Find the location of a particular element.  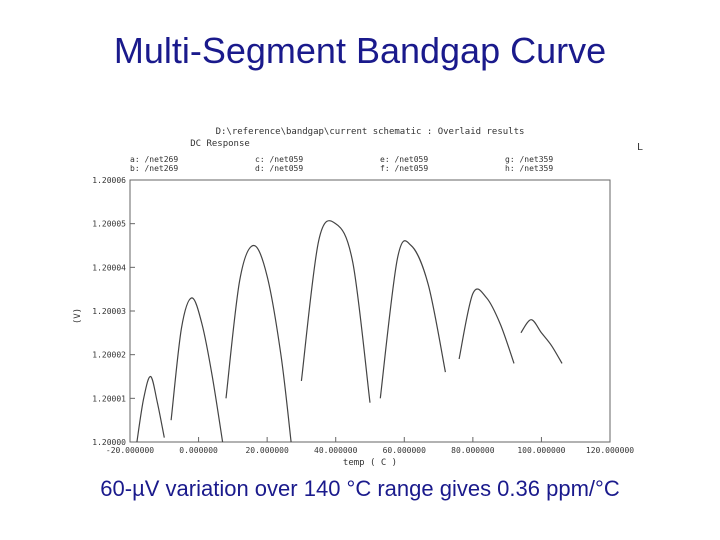

x-tick-label: 60.000000 is located at coordinates (405, 450).